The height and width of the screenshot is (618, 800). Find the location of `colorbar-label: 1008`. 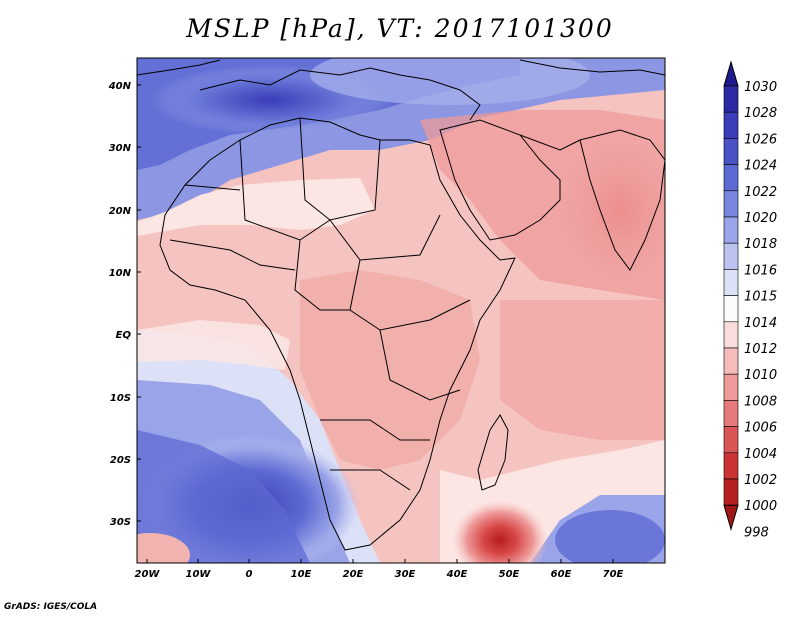

colorbar-label: 1008 is located at coordinates (760, 401).